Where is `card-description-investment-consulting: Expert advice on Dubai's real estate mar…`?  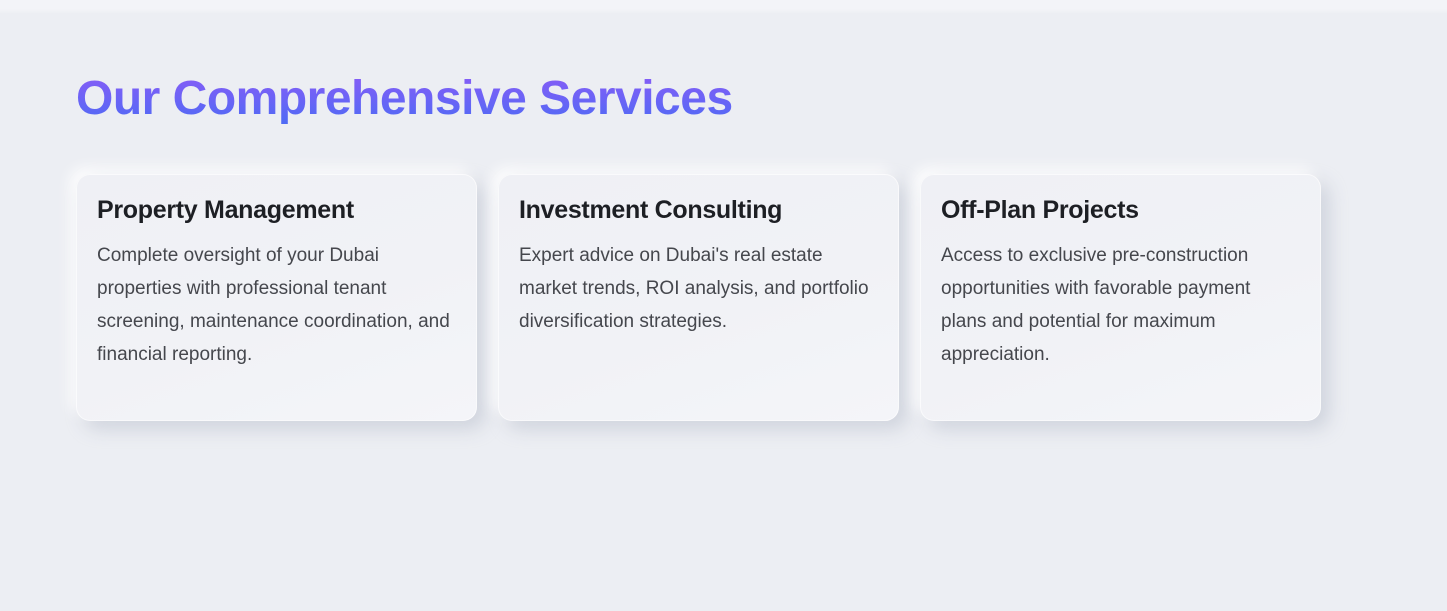 card-description-investment-consulting: Expert advice on Dubai's real estate mar… is located at coordinates (694, 288).